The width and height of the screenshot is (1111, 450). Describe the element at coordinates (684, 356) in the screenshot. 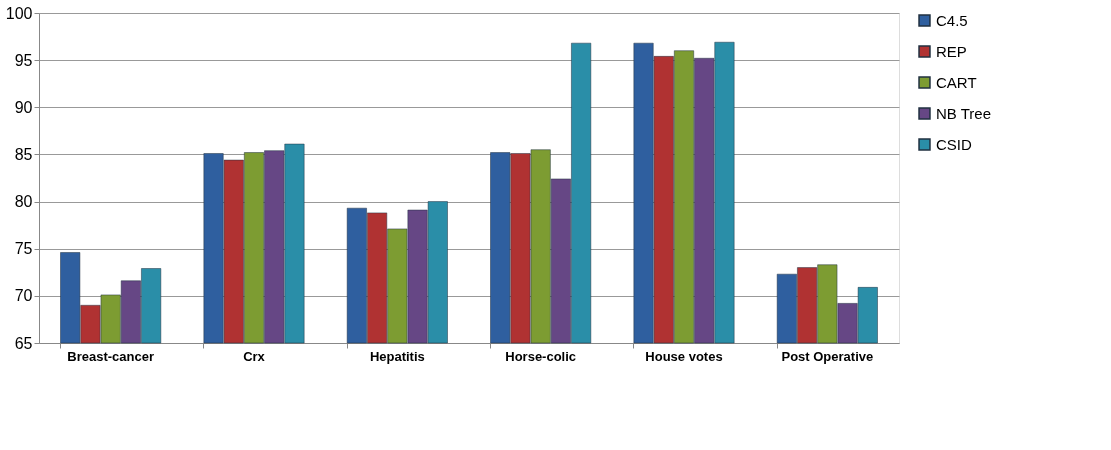

I see `x-tick-label: House votes` at that location.